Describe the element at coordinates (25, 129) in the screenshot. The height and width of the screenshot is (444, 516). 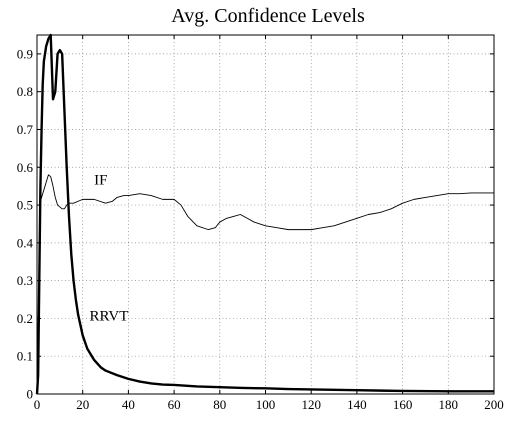
I see `y-tick-label: 0.7` at that location.